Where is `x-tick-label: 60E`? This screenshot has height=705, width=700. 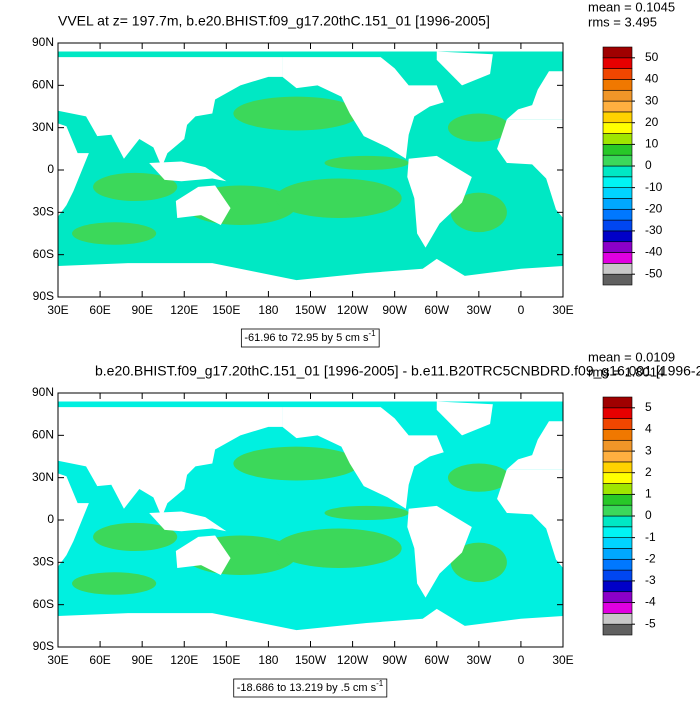
x-tick-label: 60E is located at coordinates (99, 660).